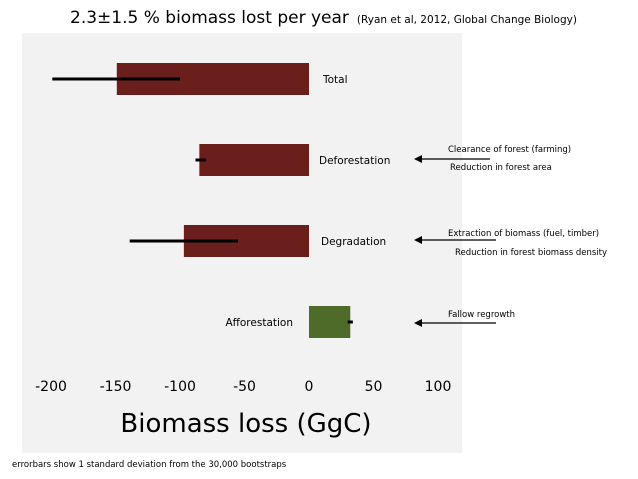 The image size is (638, 479). Describe the element at coordinates (244, 387) in the screenshot. I see `x-tick-label: -50` at that location.